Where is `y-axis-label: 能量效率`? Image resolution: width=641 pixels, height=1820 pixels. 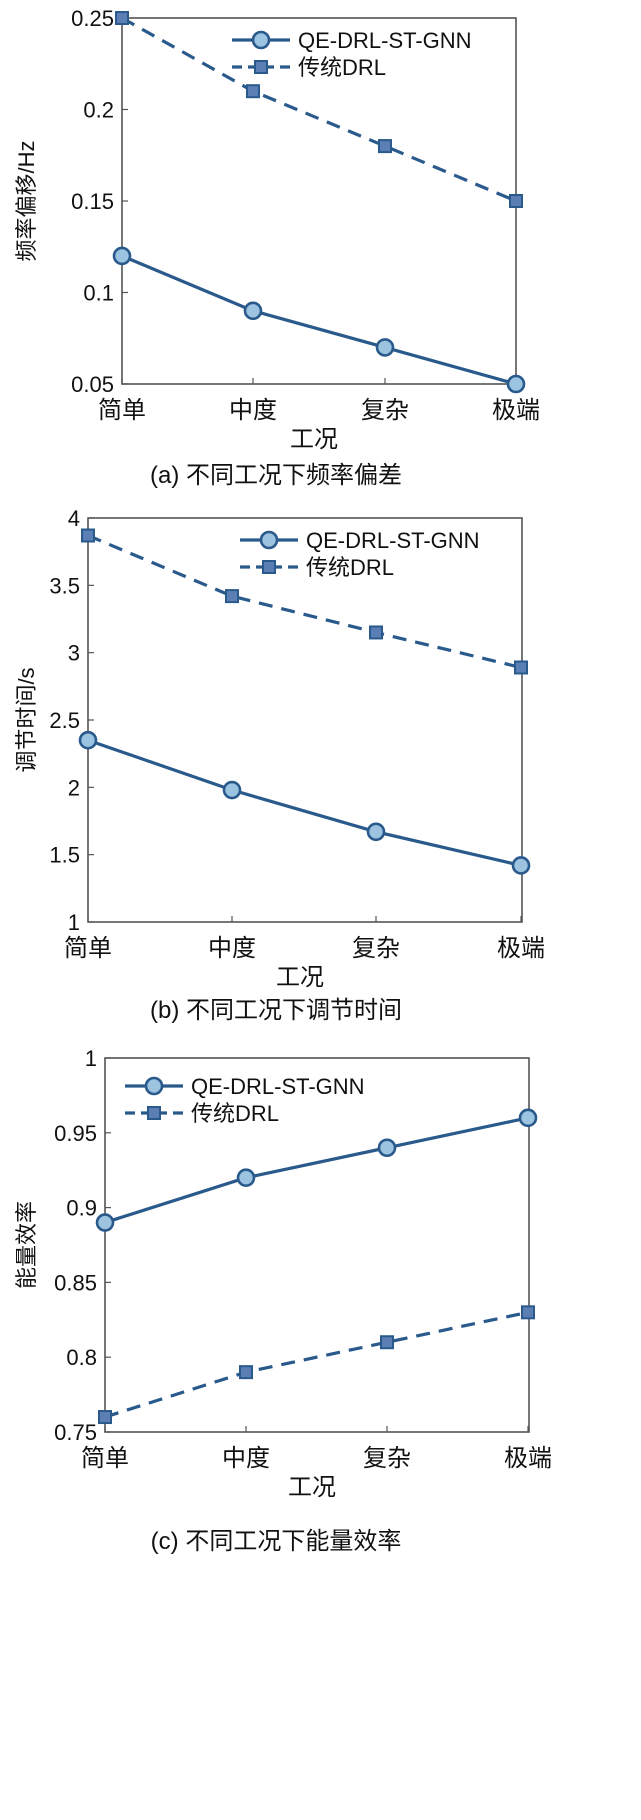
y-axis-label: 能量效率 is located at coordinates (26, 1245).